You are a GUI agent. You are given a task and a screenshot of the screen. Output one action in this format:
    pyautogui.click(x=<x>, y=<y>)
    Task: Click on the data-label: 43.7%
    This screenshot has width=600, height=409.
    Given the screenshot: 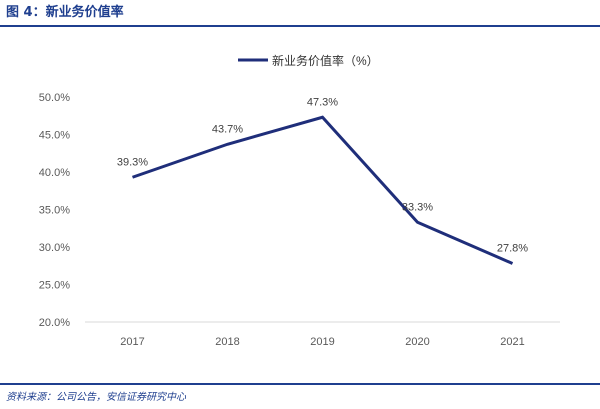 What is the action you would take?
    pyautogui.click(x=227, y=129)
    